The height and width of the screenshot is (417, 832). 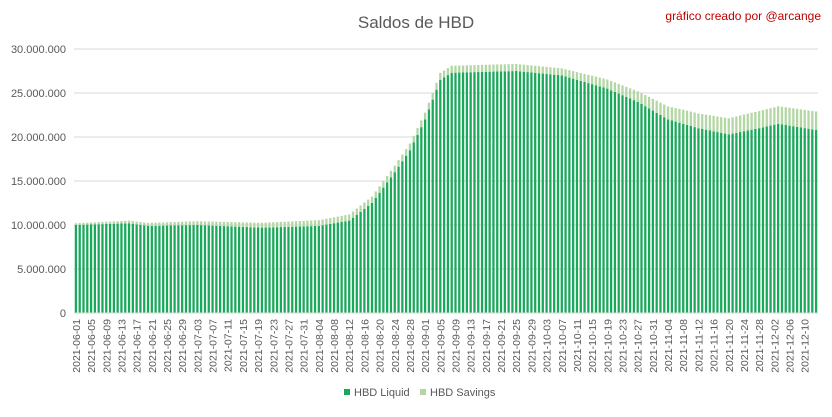 I want to click on x-tick-label: 2021-07-03, so click(x=198, y=346).